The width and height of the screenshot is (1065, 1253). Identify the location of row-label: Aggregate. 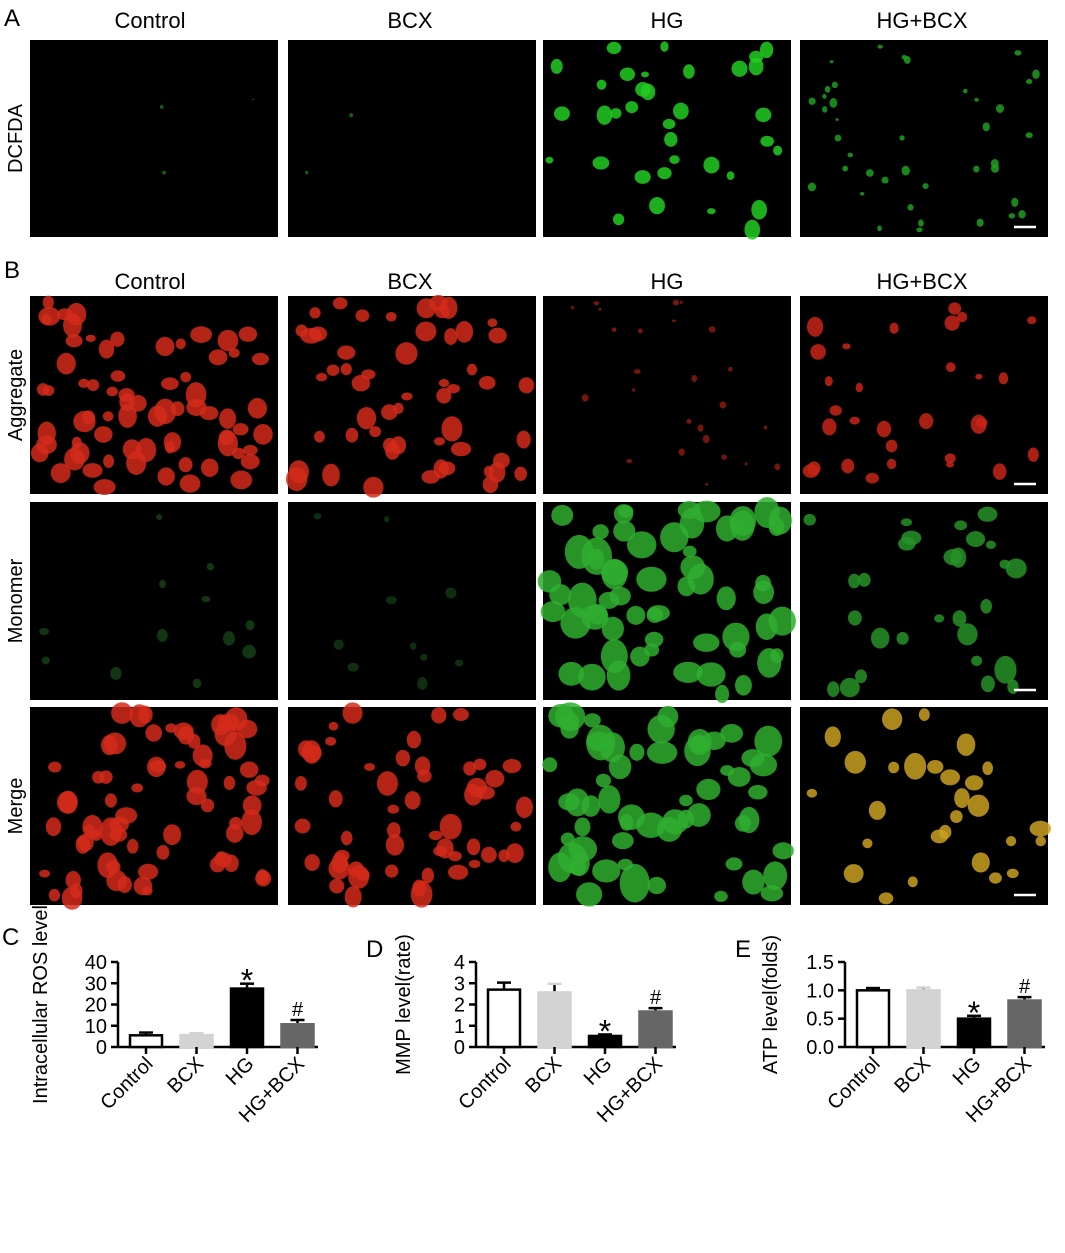
(16, 395).